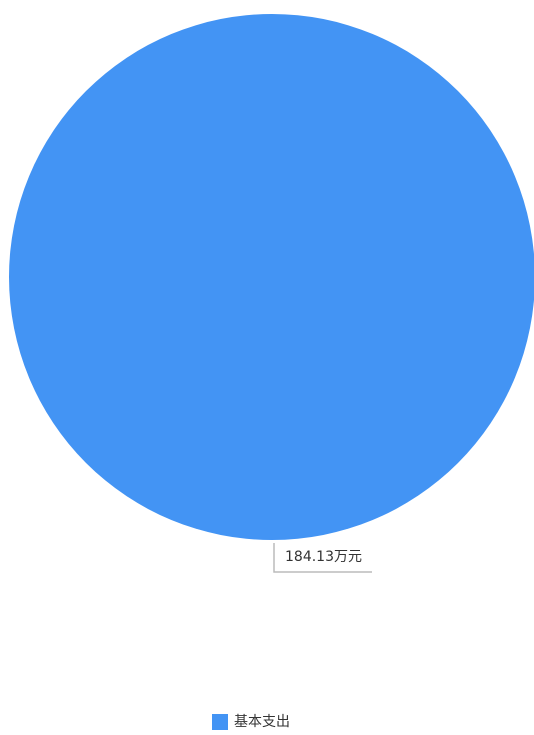 The height and width of the screenshot is (735, 534). What do you see at coordinates (262, 721) in the screenshot?
I see `legend-label: 基本支出` at bounding box center [262, 721].